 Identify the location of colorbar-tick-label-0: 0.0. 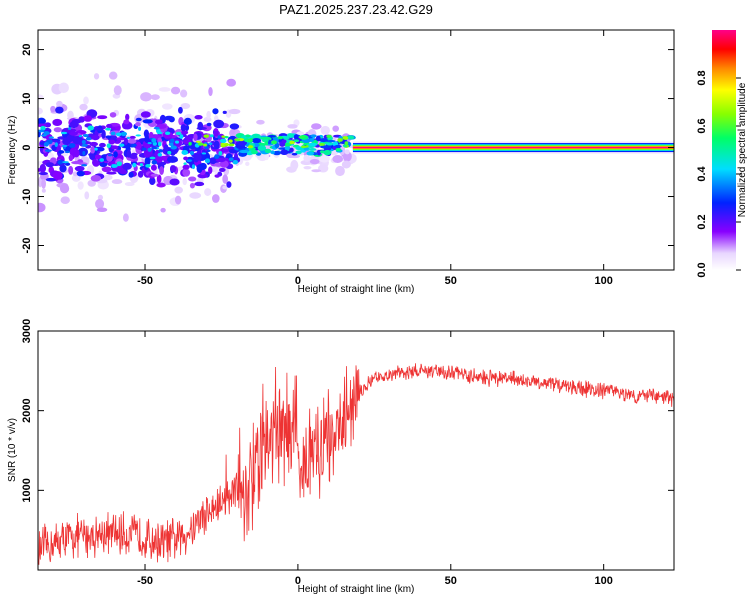
(702, 269).